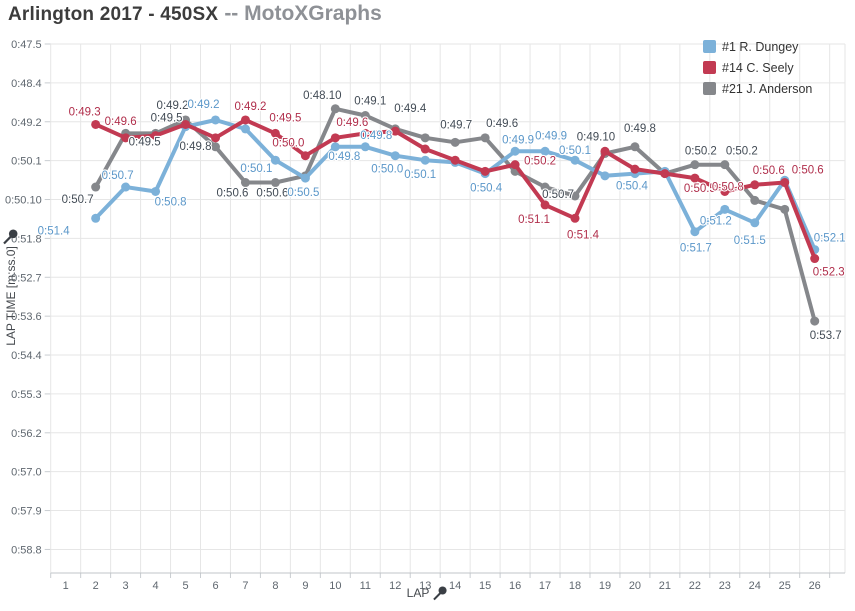 The image size is (855, 611). I want to click on x-tick-label: 6, so click(215, 586).